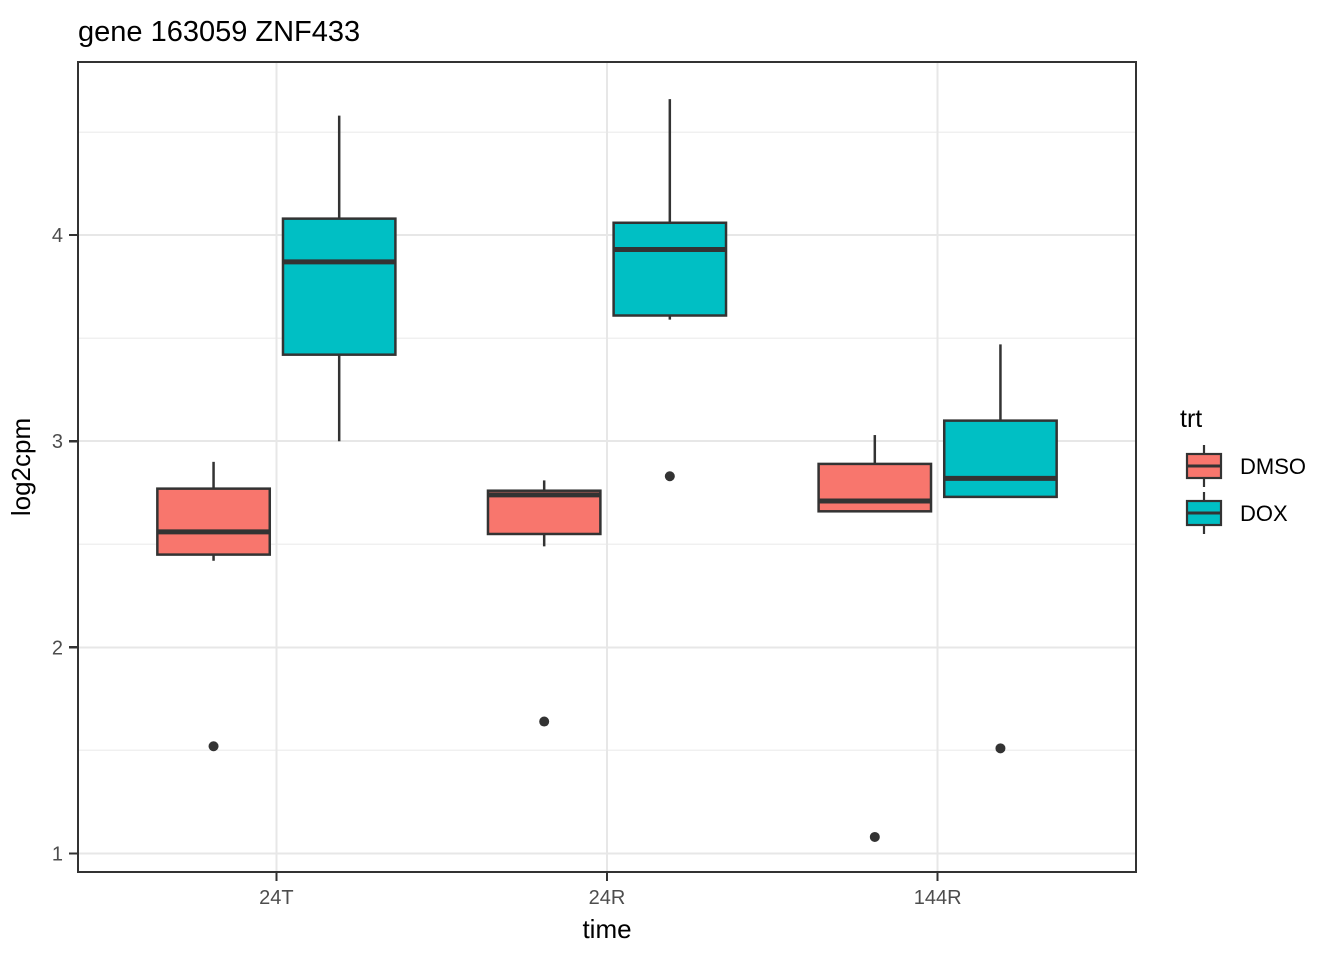  What do you see at coordinates (57, 648) in the screenshot?
I see `y-tick-label: 2` at bounding box center [57, 648].